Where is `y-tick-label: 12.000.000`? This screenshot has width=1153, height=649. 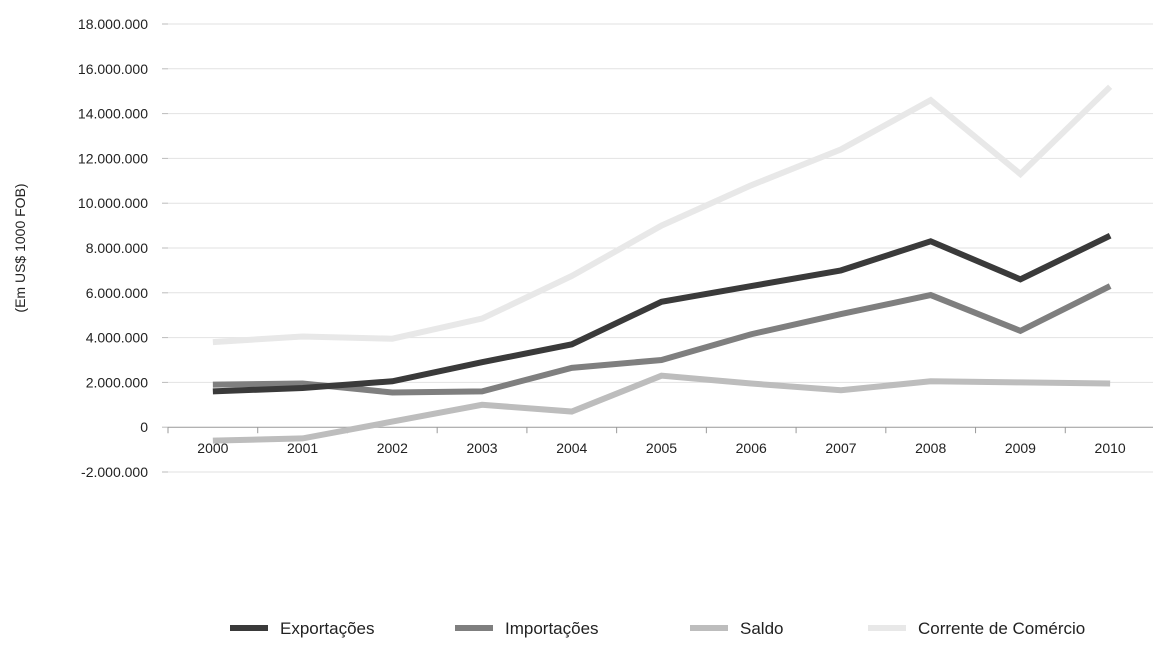
y-tick-label: 12.000.000 is located at coordinates (113, 158).